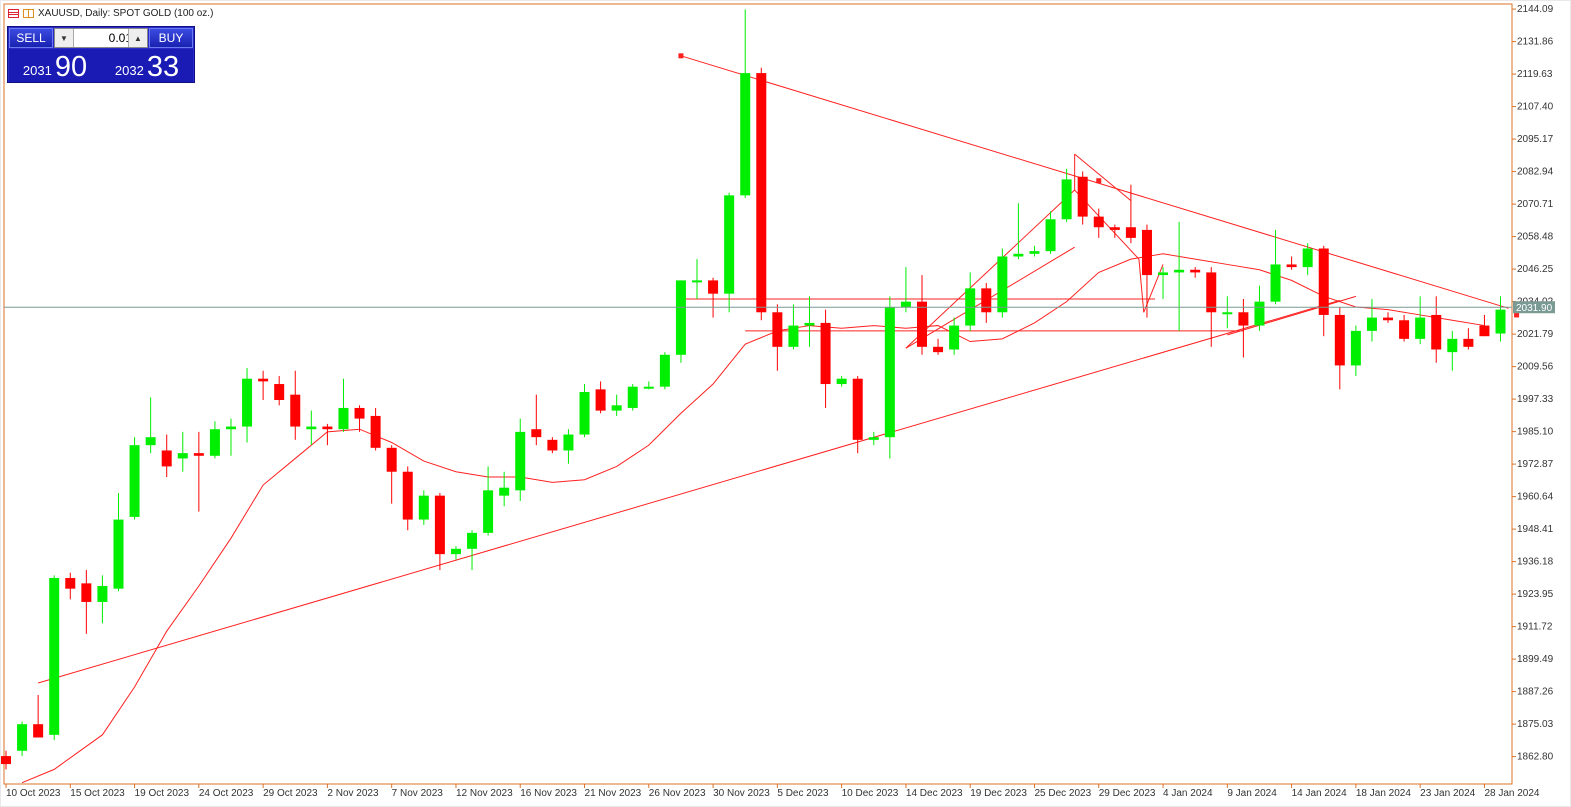 The width and height of the screenshot is (1571, 807). I want to click on y-tick-label: 2070.71, so click(1535, 204).